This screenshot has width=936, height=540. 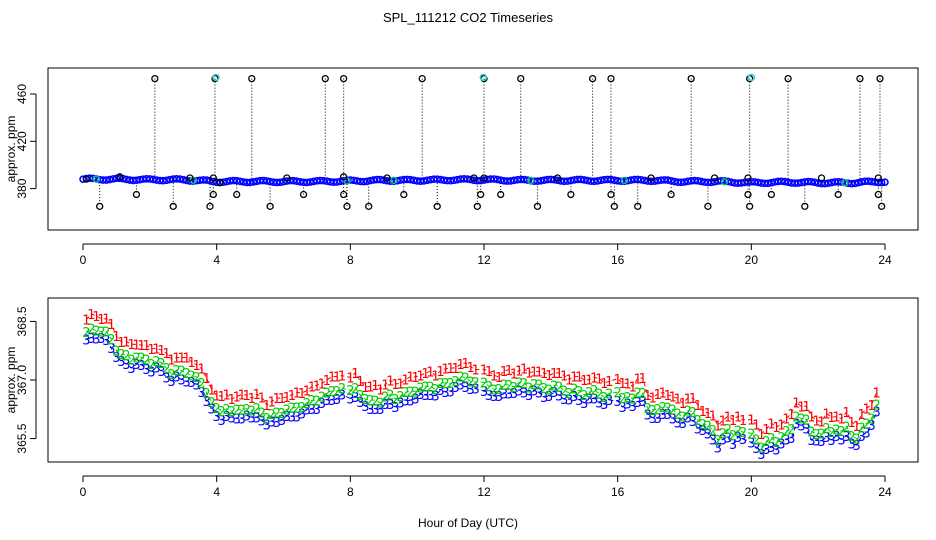 I want to click on bottom-y-axis-label: approx. ppm, so click(x=11, y=380).